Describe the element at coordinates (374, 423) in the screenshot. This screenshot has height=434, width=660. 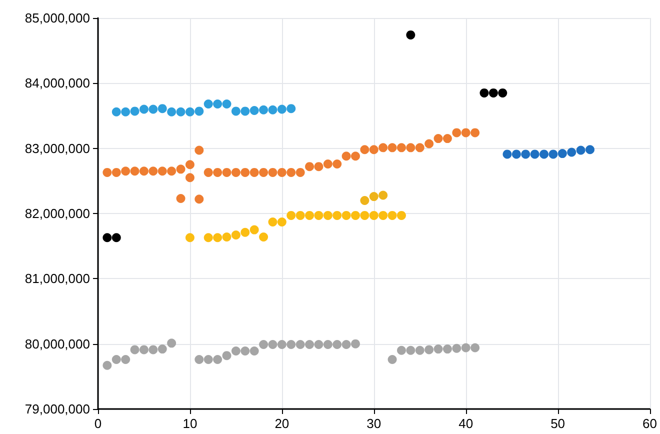
I see `x-tick-label: 30` at that location.